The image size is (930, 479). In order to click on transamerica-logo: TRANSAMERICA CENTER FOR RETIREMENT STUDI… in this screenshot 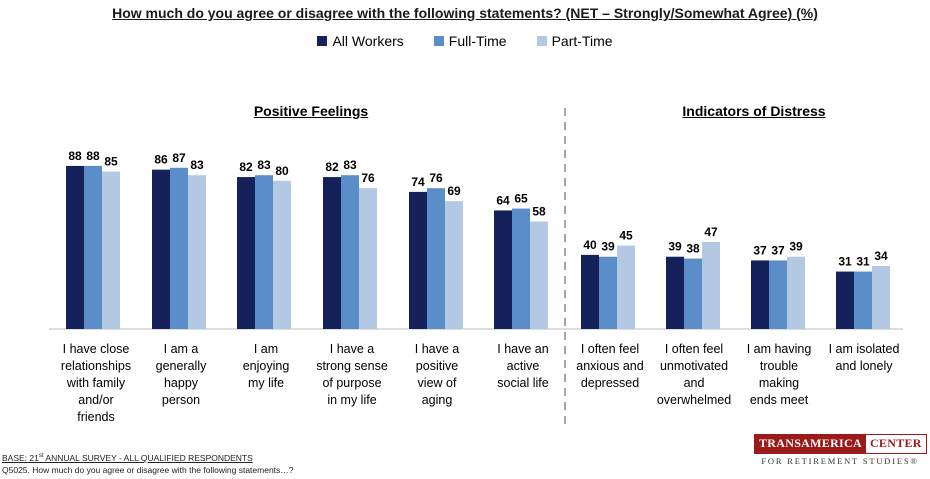, I will do `click(840, 452)`.